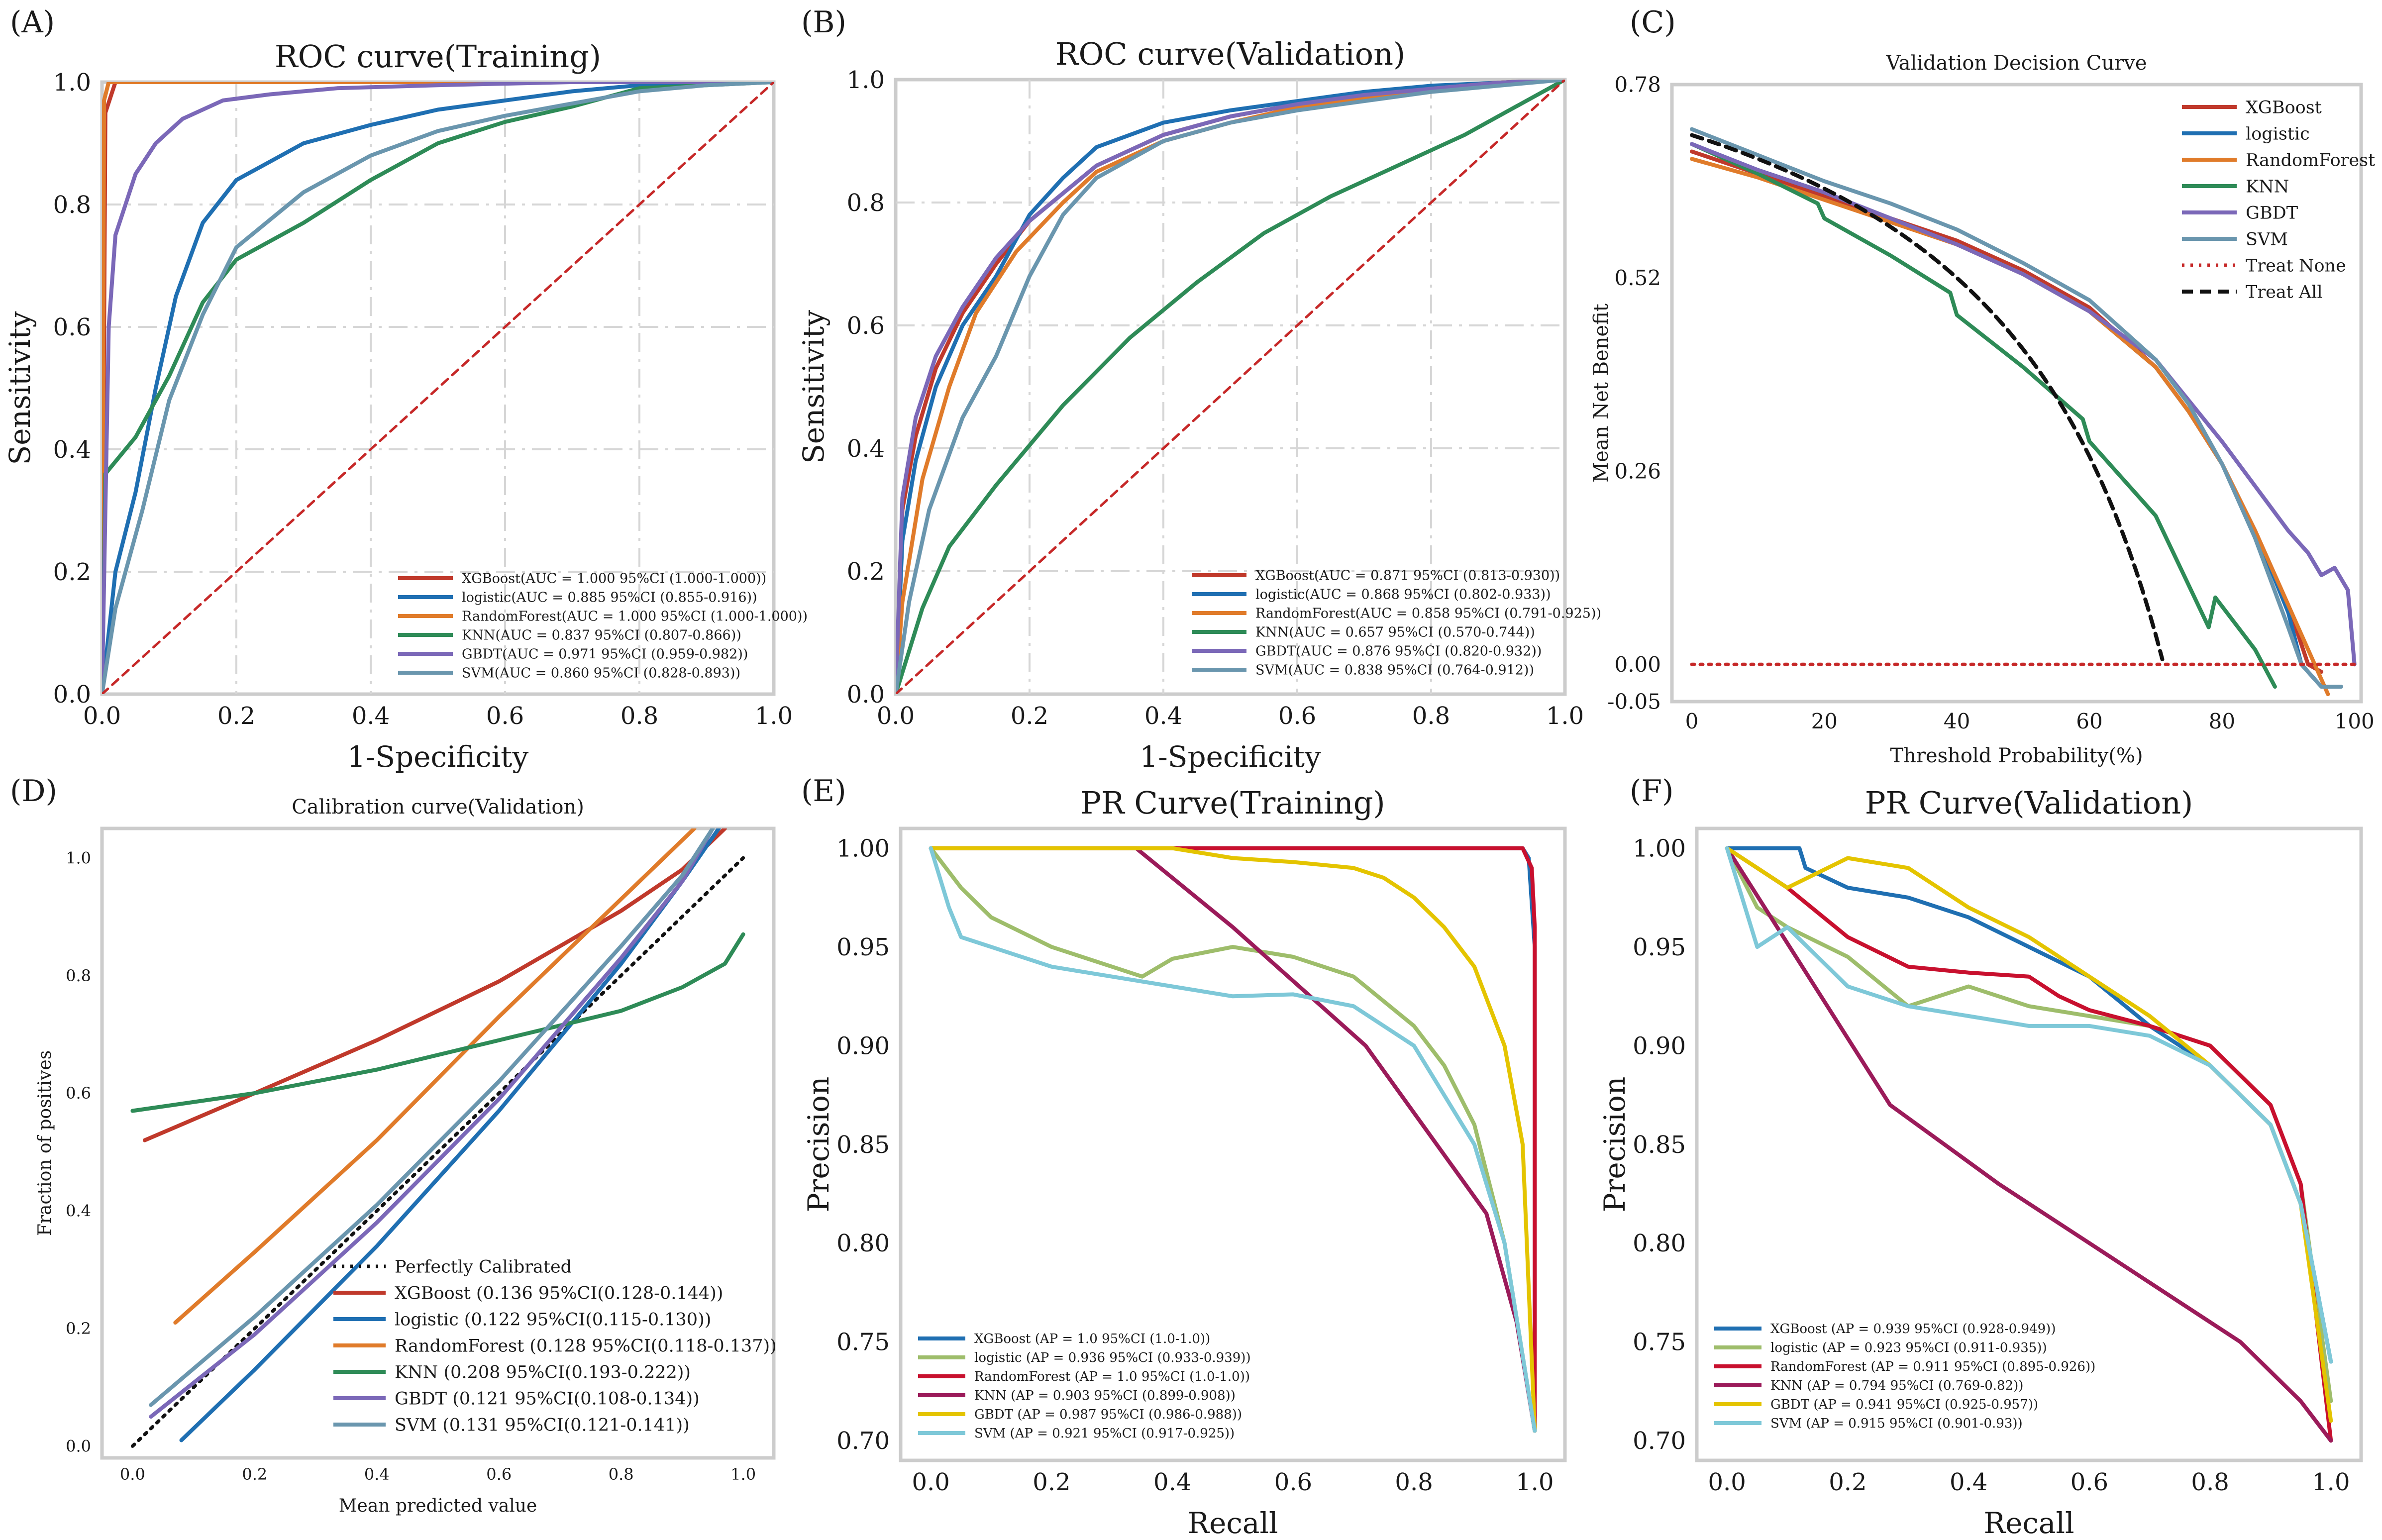 The width and height of the screenshot is (2382, 1540). What do you see at coordinates (586, 1346) in the screenshot?
I see `legend-label: RandomForest (0.128 95%CI(0.118-0.137))` at bounding box center [586, 1346].